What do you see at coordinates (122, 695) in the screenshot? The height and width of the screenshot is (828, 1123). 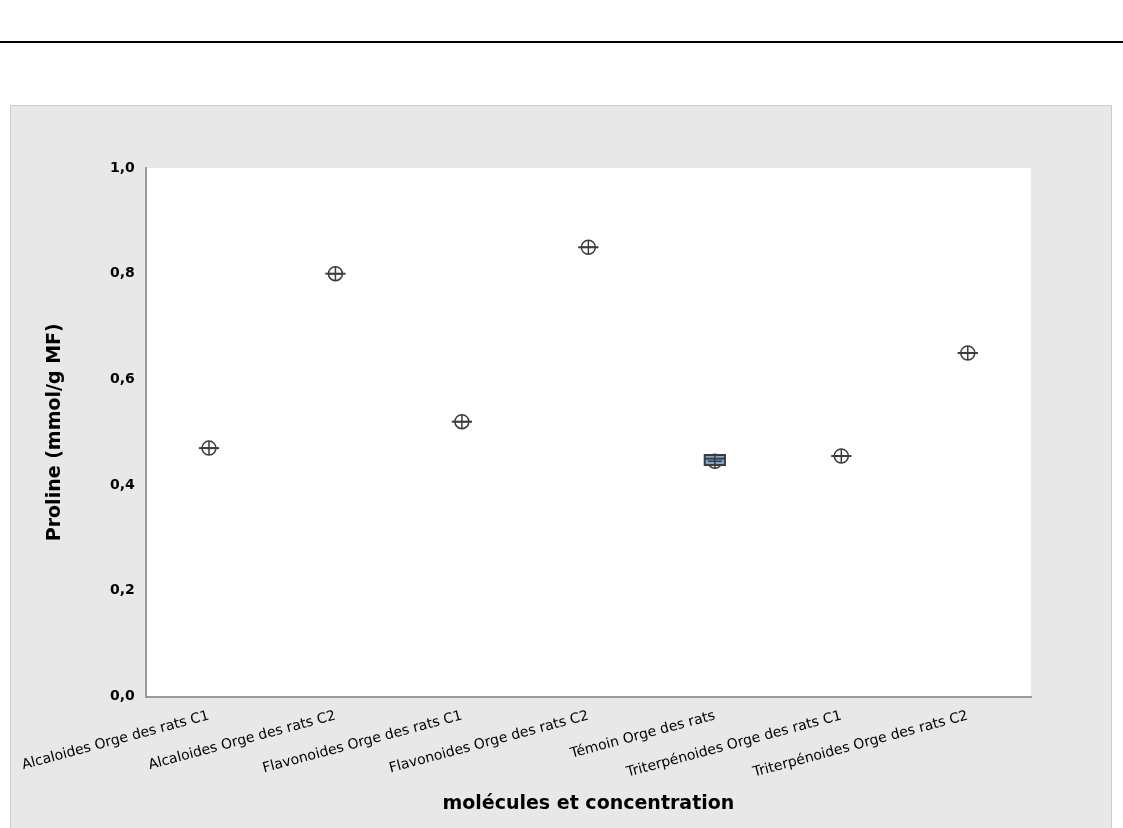 I see `y-tick-label: 0,0` at bounding box center [122, 695].